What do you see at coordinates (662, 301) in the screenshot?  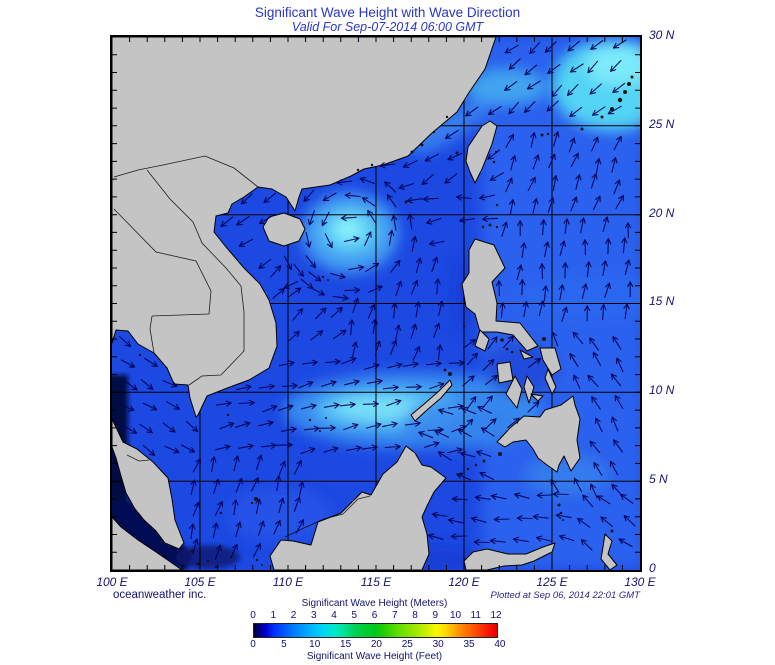 I see `lat-label: 15 N` at bounding box center [662, 301].